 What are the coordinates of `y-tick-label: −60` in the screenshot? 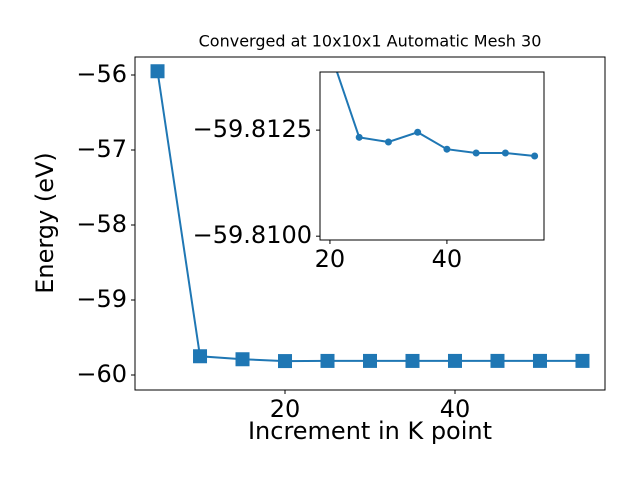 It's located at (101, 374).